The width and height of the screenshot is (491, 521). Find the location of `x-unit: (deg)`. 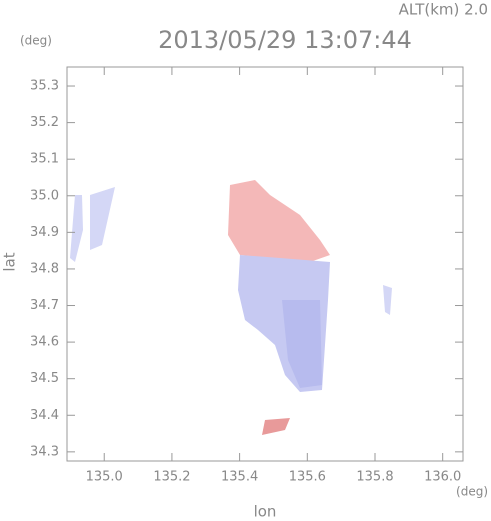

x-unit: (deg) is located at coordinates (472, 492).